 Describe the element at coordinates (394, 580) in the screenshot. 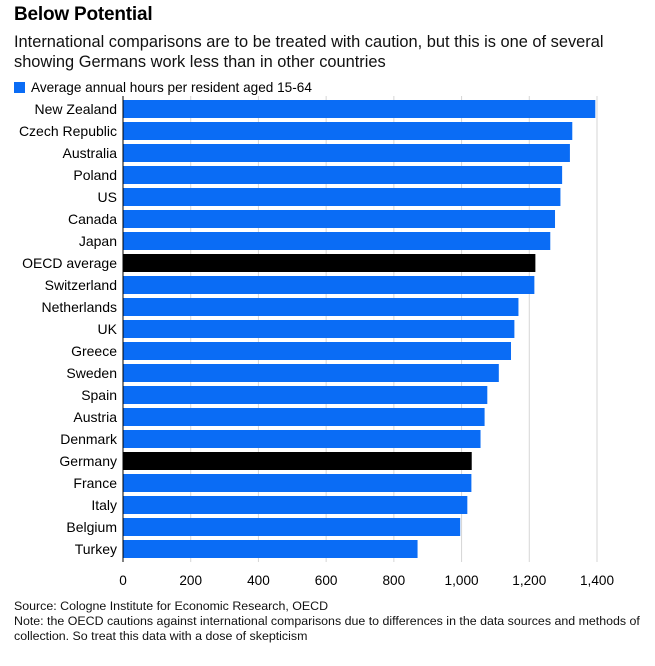

I see `x-tick-label: 800` at that location.